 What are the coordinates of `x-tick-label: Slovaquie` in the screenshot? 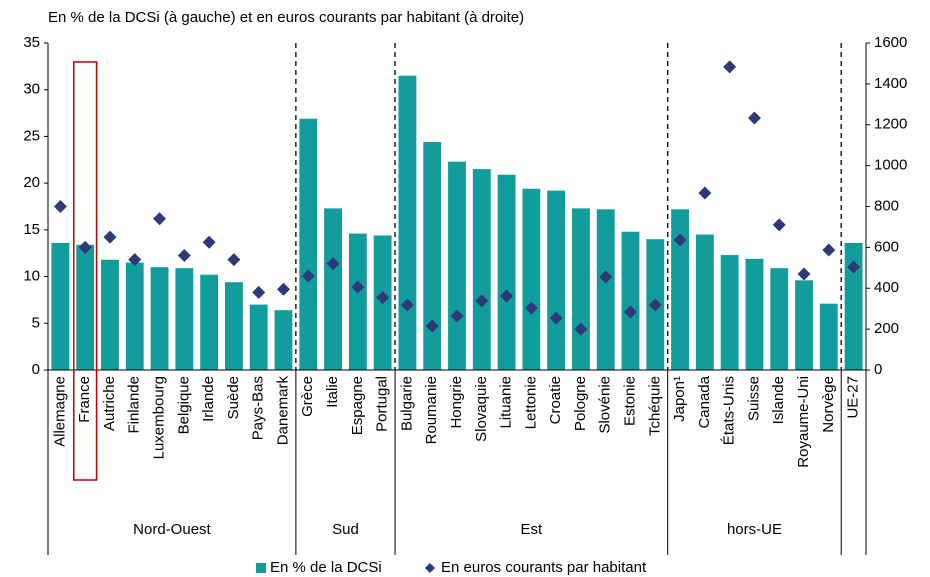 It's located at (481, 409).